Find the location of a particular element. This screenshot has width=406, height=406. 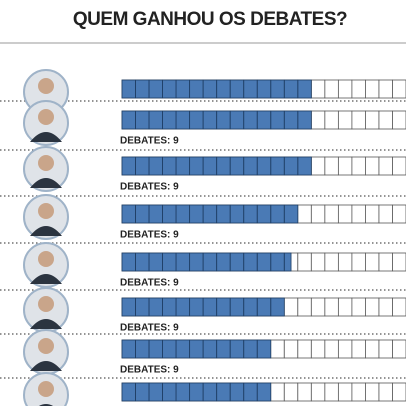

chart-title: QUEM GANHOU OS DEBATES? is located at coordinates (210, 19).